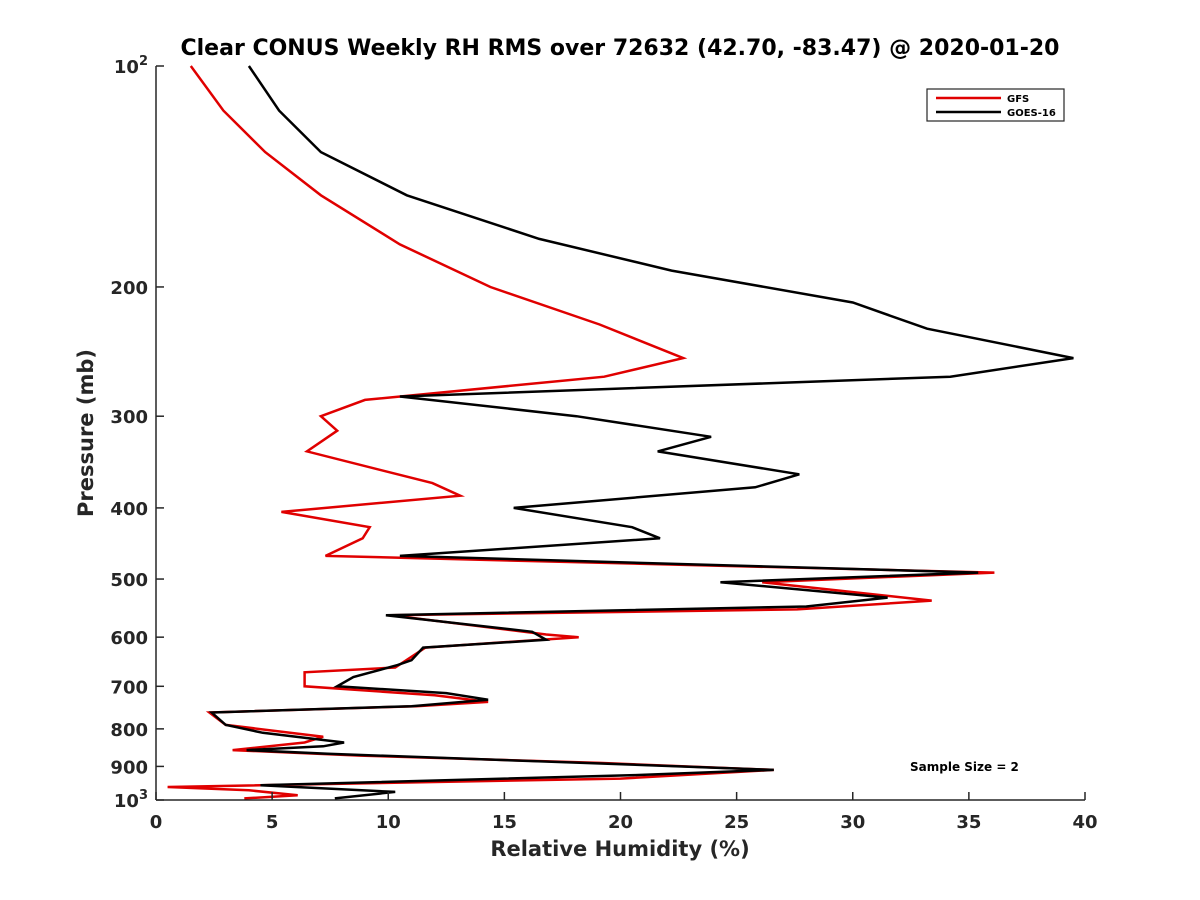 This screenshot has height=900, width=1200. Describe the element at coordinates (129, 509) in the screenshot. I see `y-tick-label: 400` at that location.